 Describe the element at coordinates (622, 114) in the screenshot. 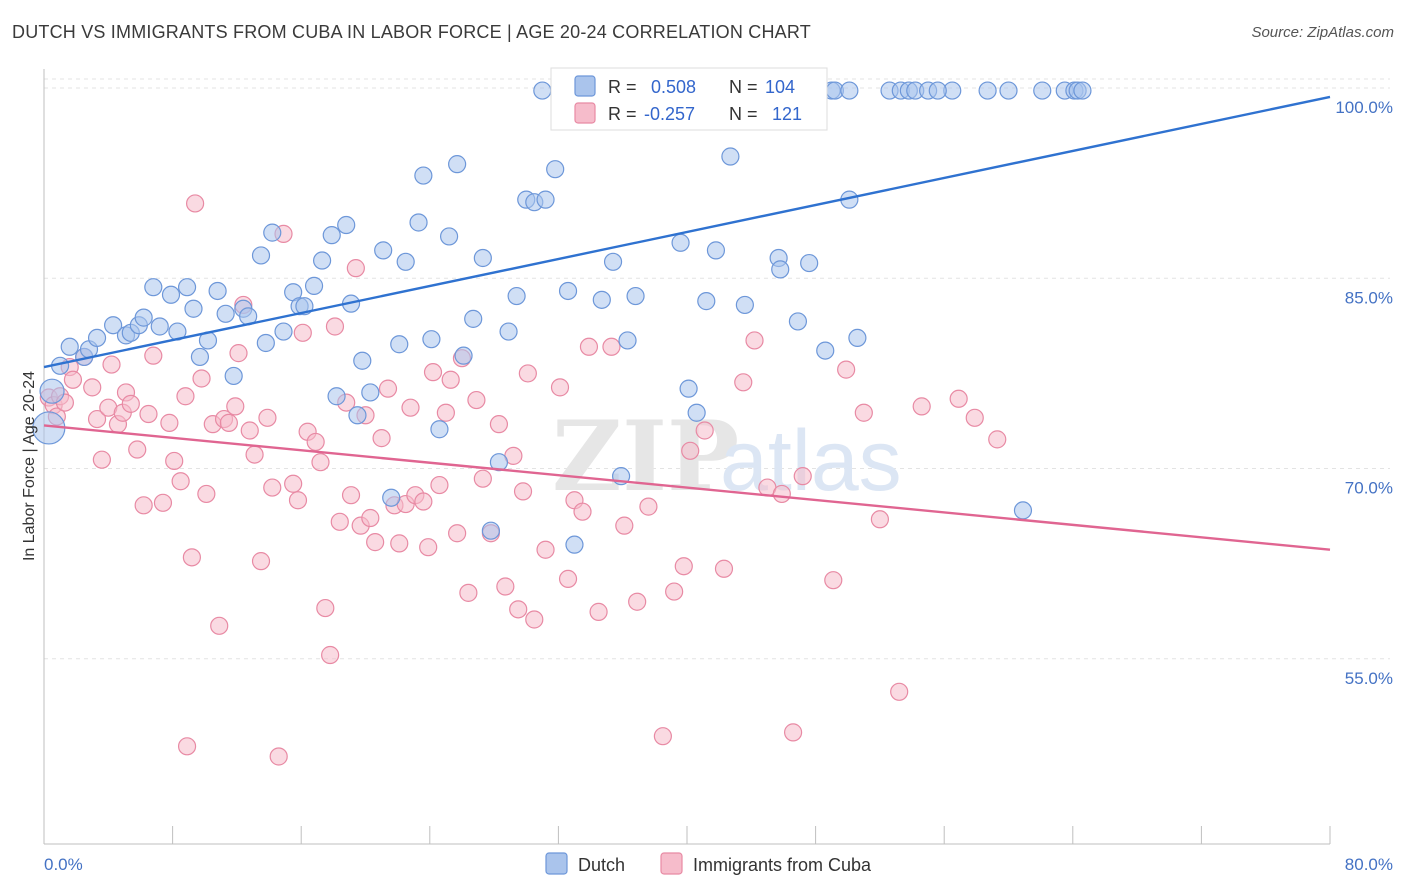

I see `legend-r-label-cuba: R =` at that location.